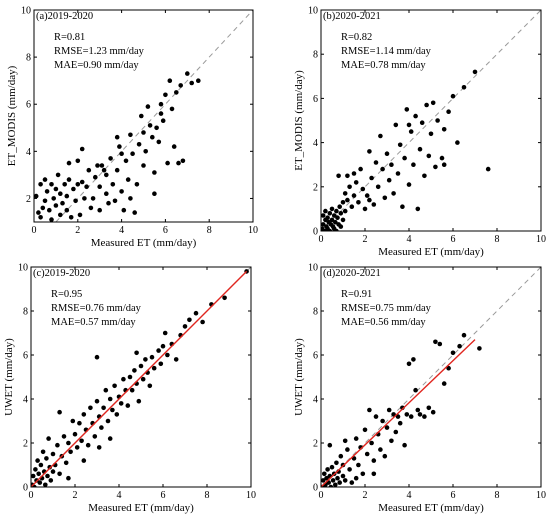 This screenshot has height=517, width=550. I want to click on y-tick-label: 2, so click(315, 187).